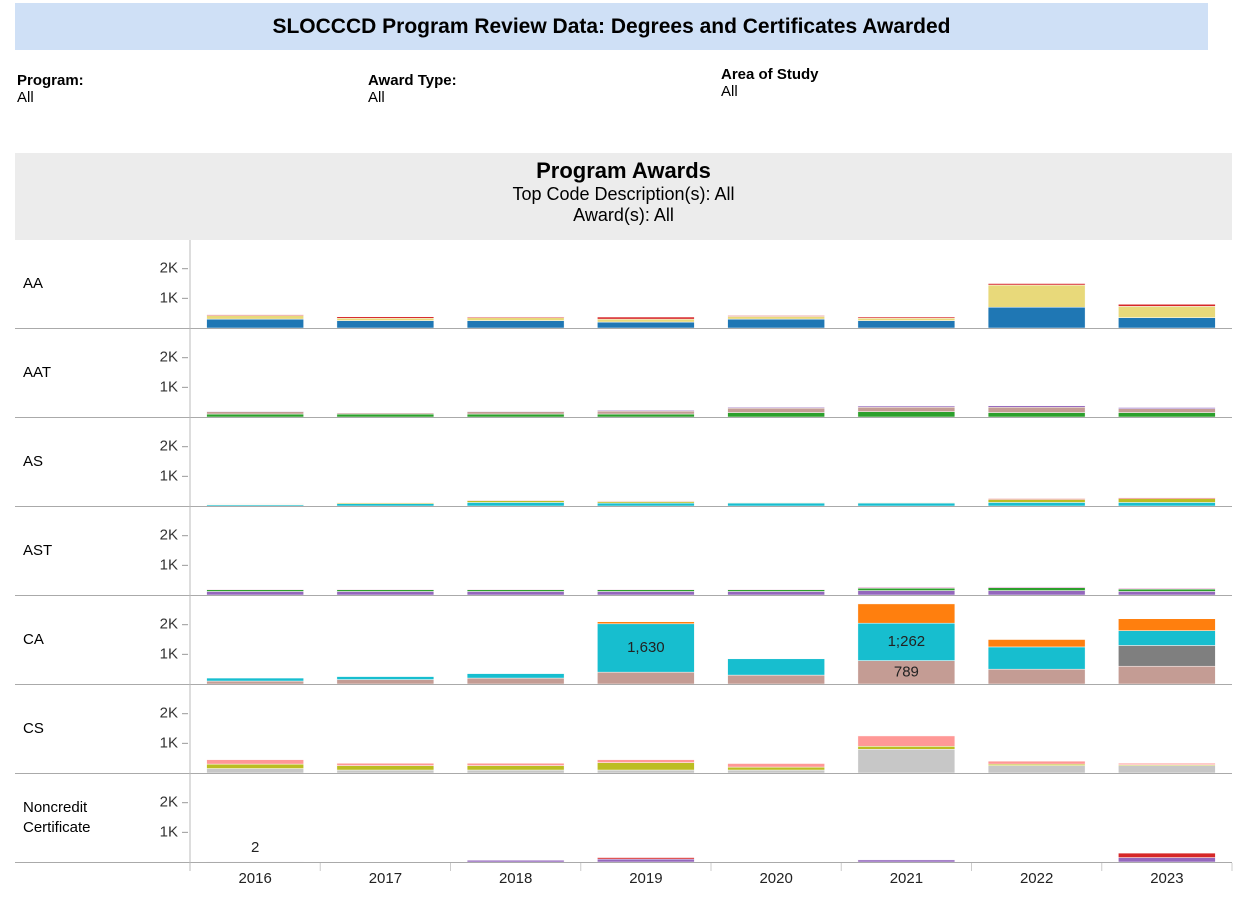 This screenshot has width=1243, height=913. Describe the element at coordinates (33, 461) in the screenshot. I see `panel-label: AS` at that location.